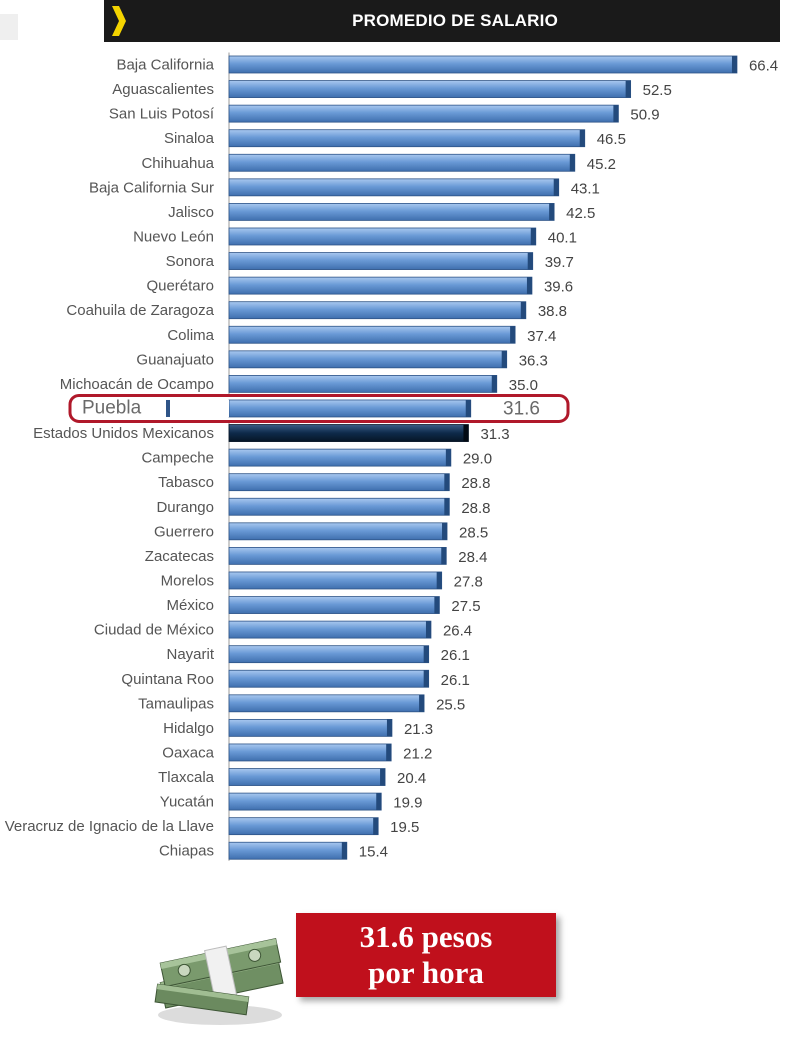  What do you see at coordinates (533, 360) in the screenshot?
I see `value-label-guanajuato: 36.3` at bounding box center [533, 360].